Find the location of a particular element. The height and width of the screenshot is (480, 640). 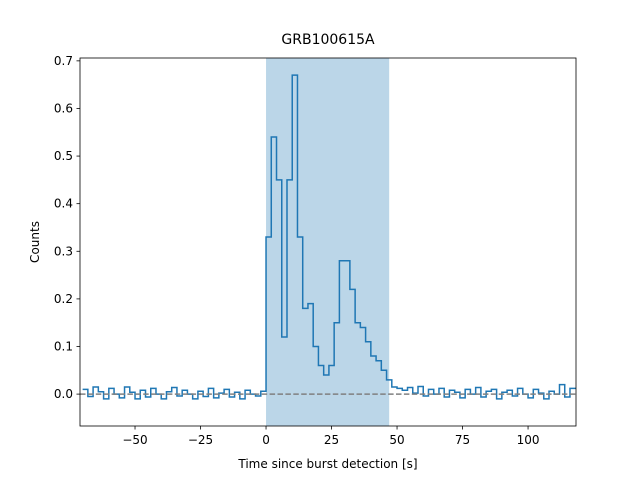

y-tick-label: 0.5 is located at coordinates (63, 156).